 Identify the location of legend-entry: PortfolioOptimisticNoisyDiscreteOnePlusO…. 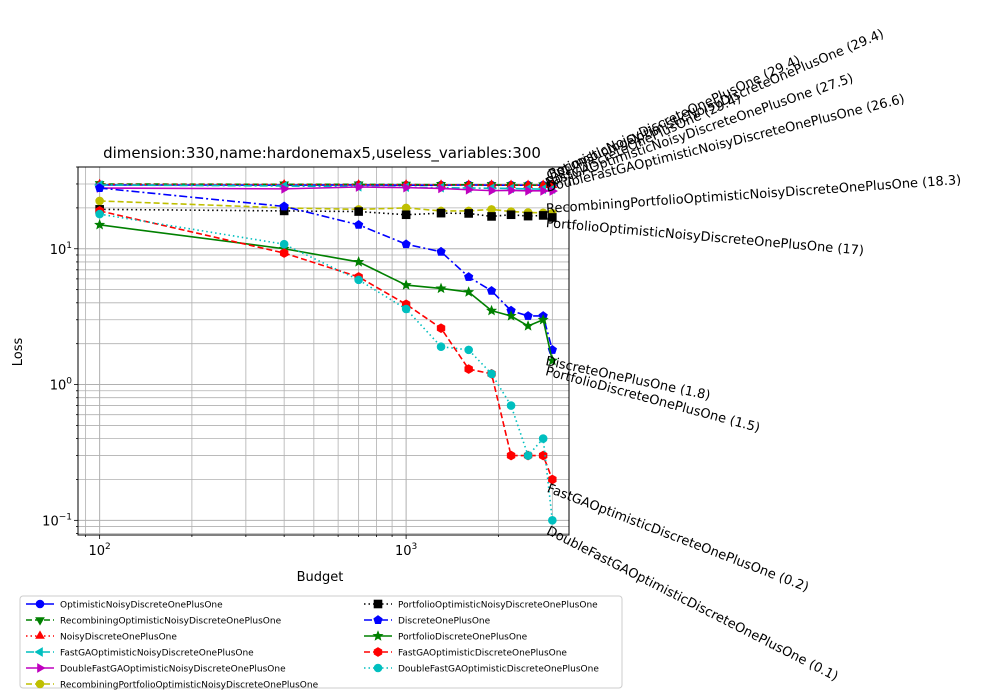
(481, 605).